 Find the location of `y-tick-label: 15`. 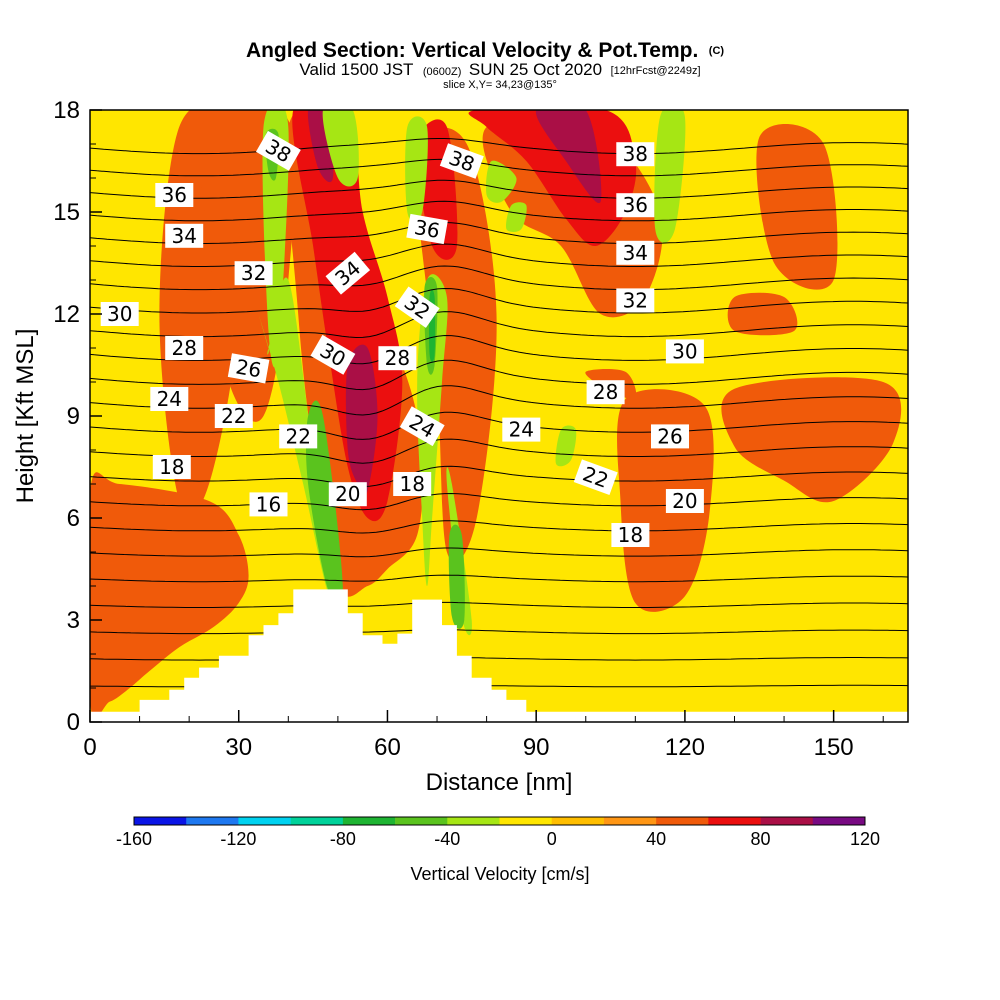

y-tick-label: 15 is located at coordinates (66, 212).